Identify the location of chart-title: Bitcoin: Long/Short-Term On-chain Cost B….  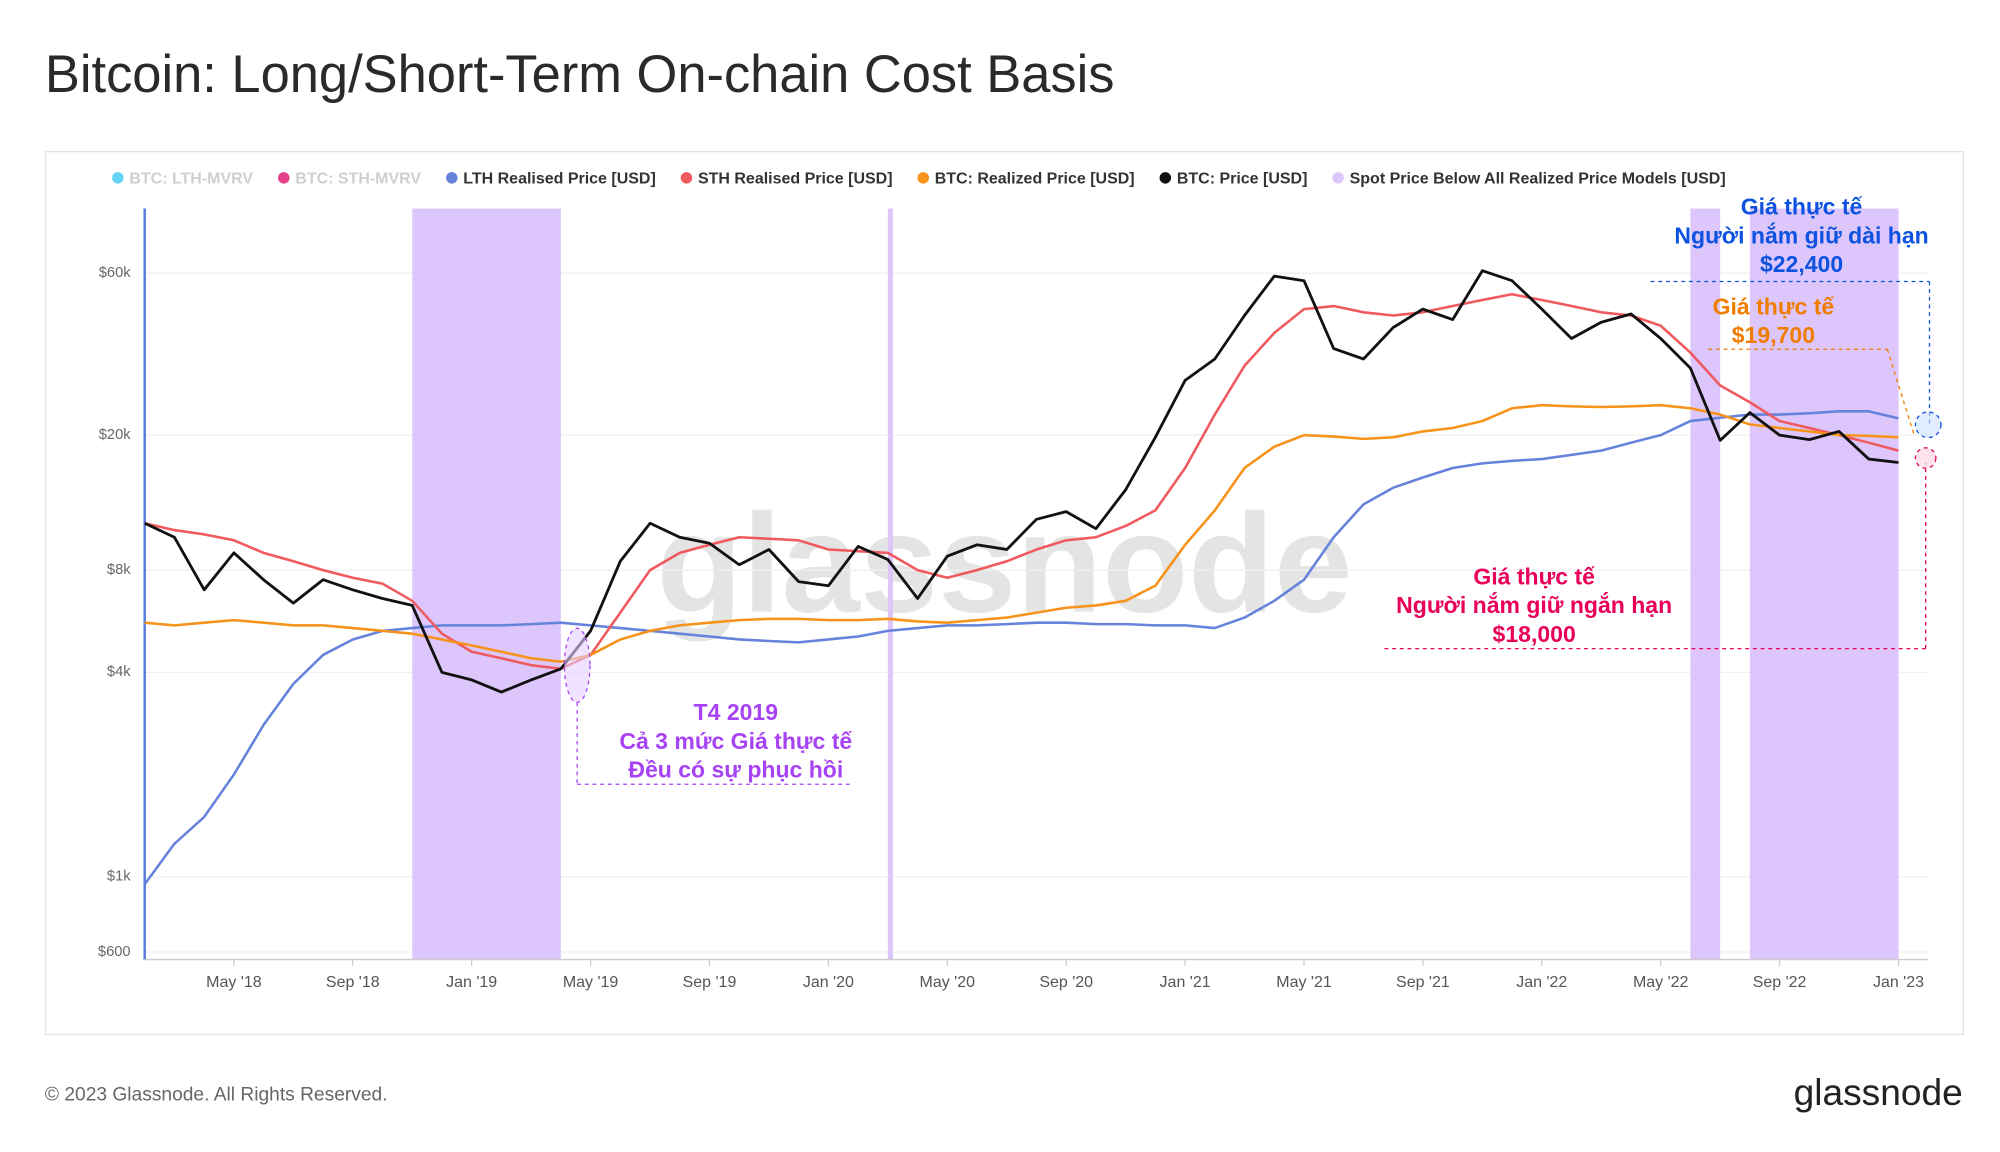
(580, 75).